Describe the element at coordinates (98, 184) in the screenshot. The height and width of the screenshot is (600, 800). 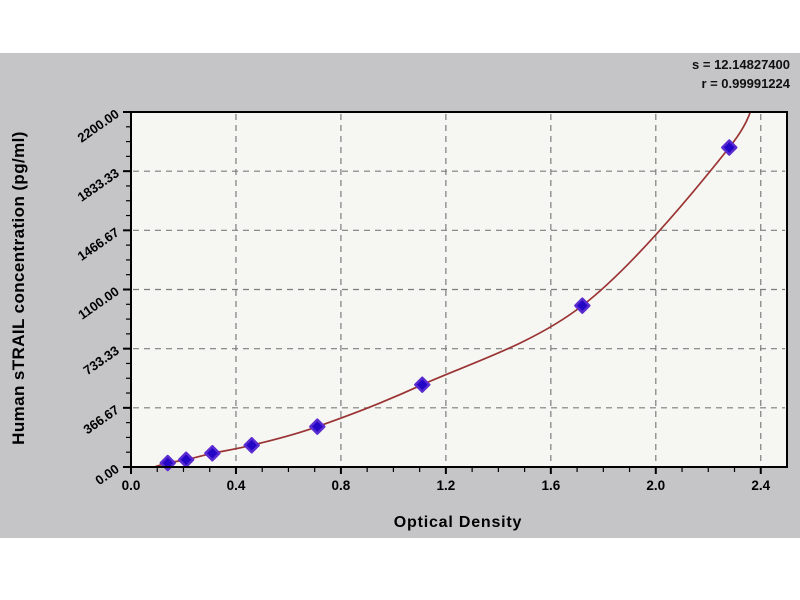
I see `y-tick-label: 1833.33` at that location.